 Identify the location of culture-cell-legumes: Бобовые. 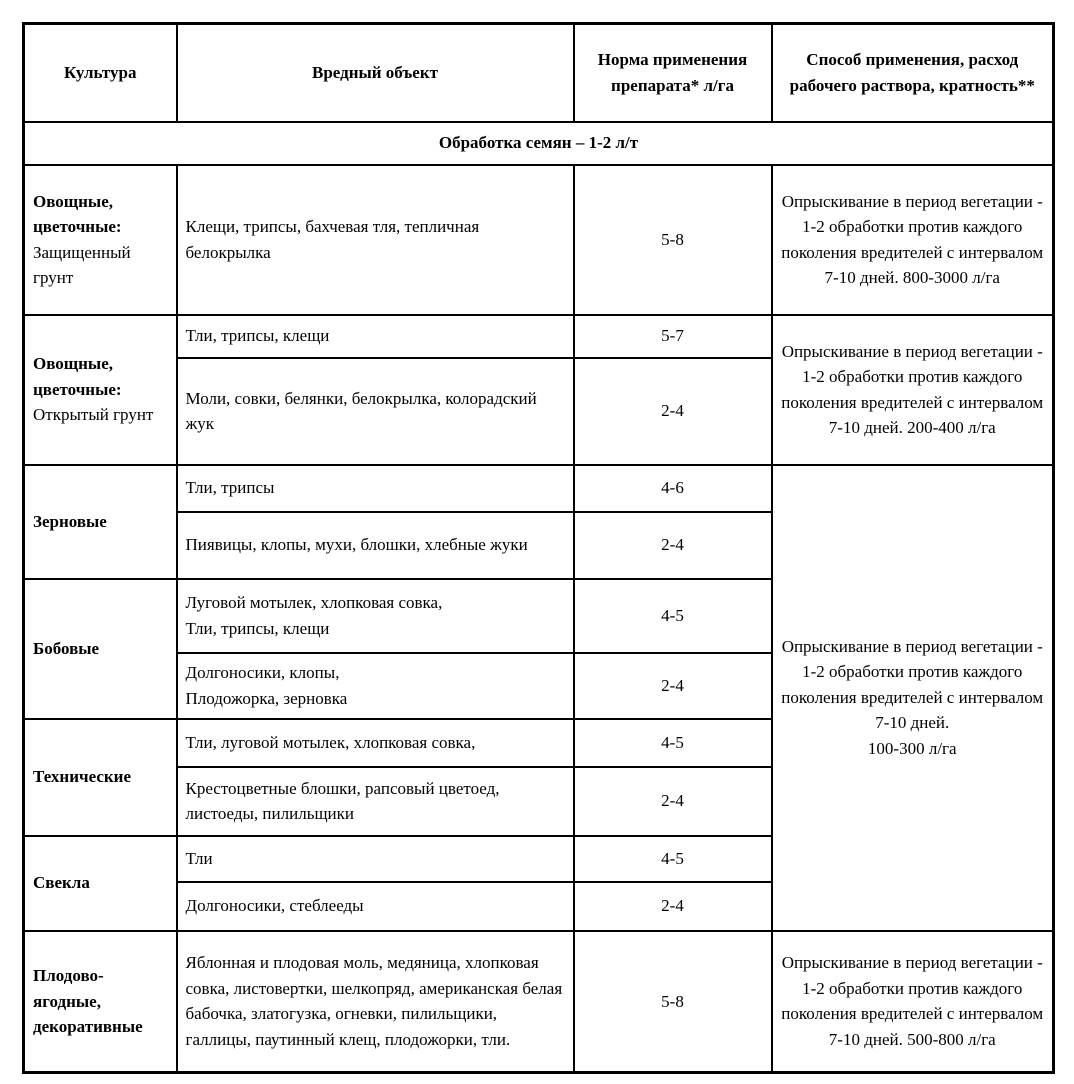
(100, 648).